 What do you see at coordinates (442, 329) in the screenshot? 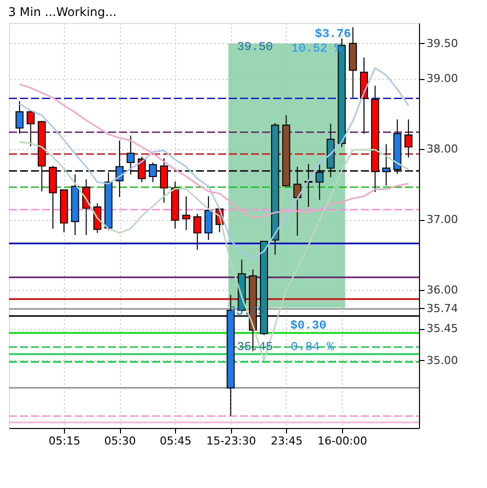
I see `y-tick-label: 35.45` at bounding box center [442, 329].